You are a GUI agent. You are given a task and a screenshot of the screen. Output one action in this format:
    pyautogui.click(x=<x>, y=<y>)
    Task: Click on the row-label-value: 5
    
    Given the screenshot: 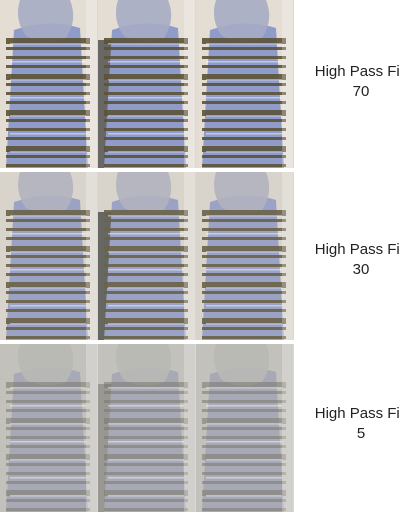 What is the action you would take?
    pyautogui.click(x=361, y=433)
    